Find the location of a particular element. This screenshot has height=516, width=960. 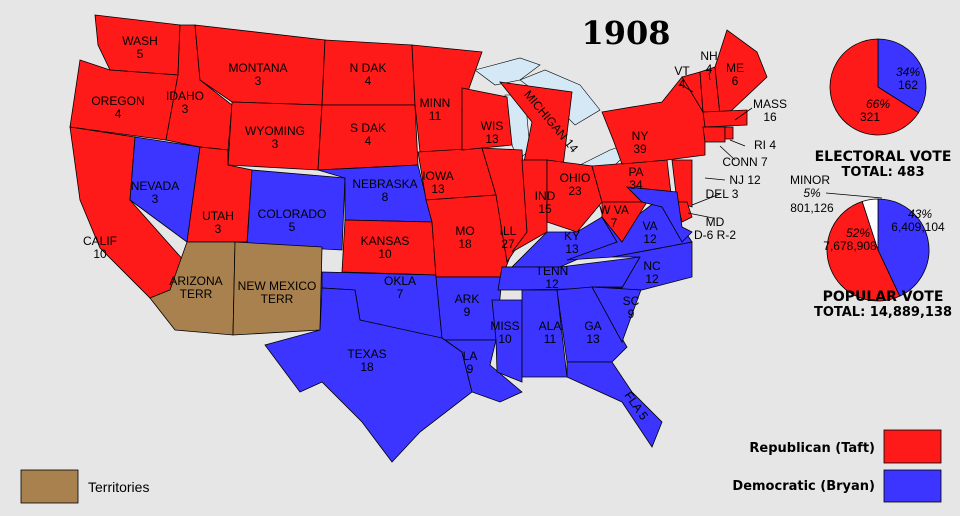

pv-rep-pct: 52% is located at coordinates (858, 233).